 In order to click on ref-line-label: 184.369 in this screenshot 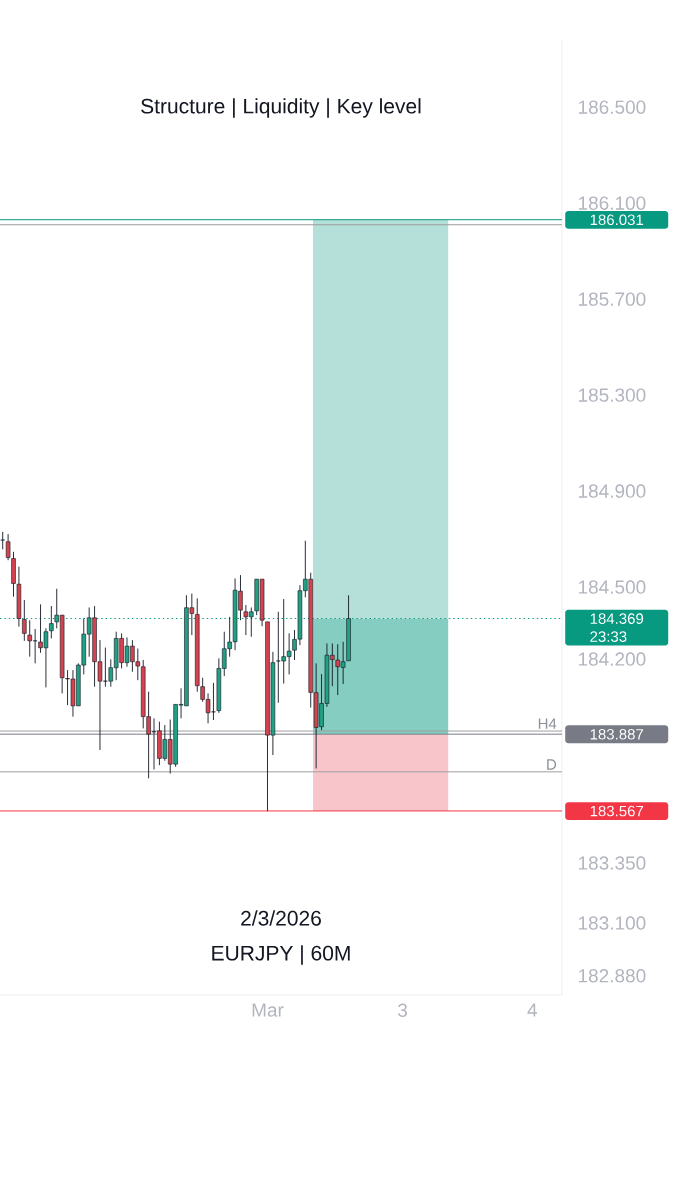, I will do `click(617, 618)`.